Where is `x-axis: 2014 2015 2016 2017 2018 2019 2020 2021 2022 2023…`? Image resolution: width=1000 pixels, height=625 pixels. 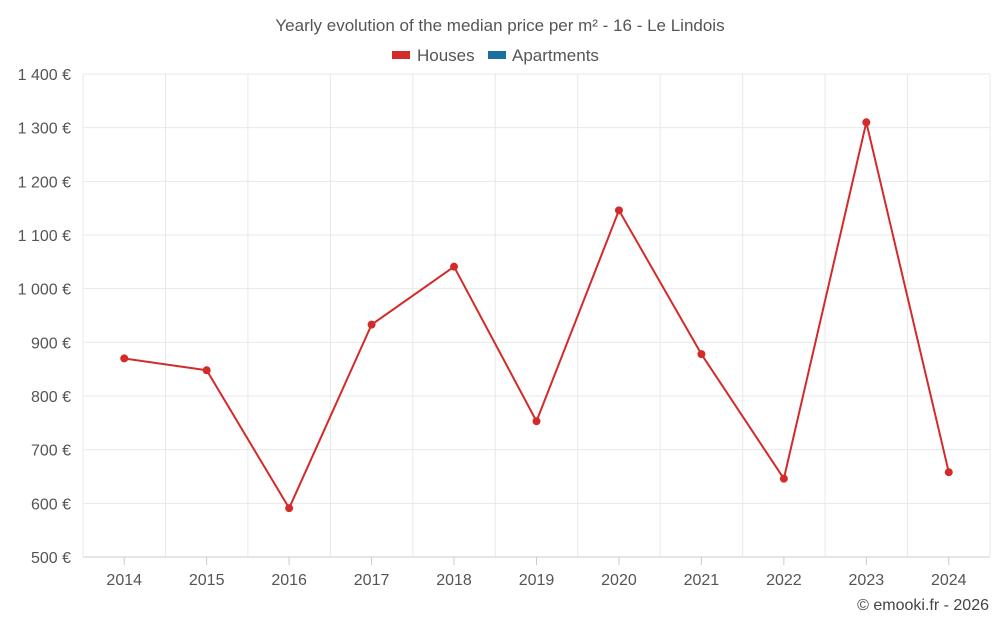 x-axis: 2014 2015 2016 2017 2018 2019 2020 2021 2022 2023… is located at coordinates (536, 573).